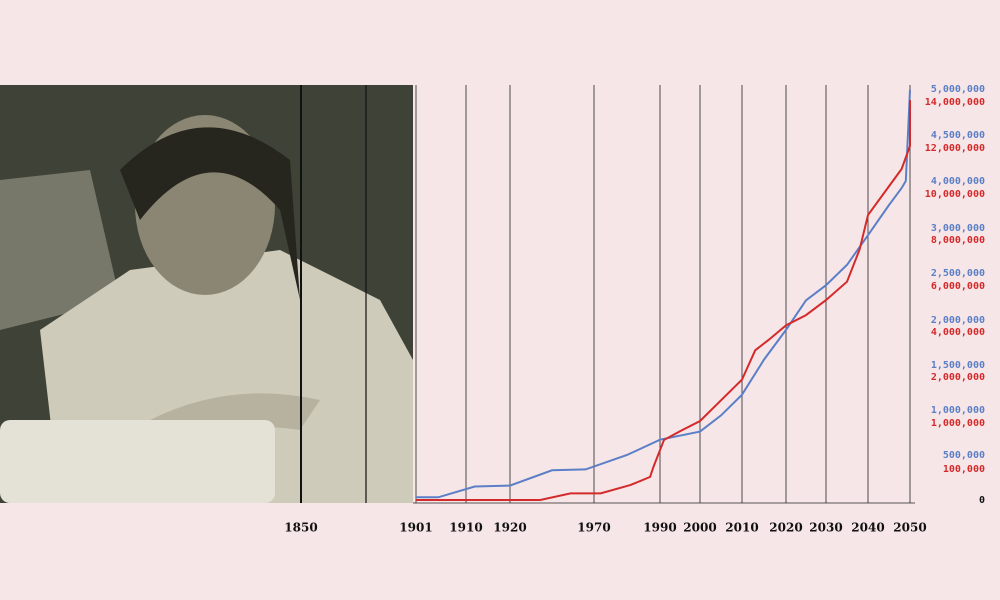 The image size is (1000, 600). I want to click on x-tick-label: 1910, so click(465, 528).